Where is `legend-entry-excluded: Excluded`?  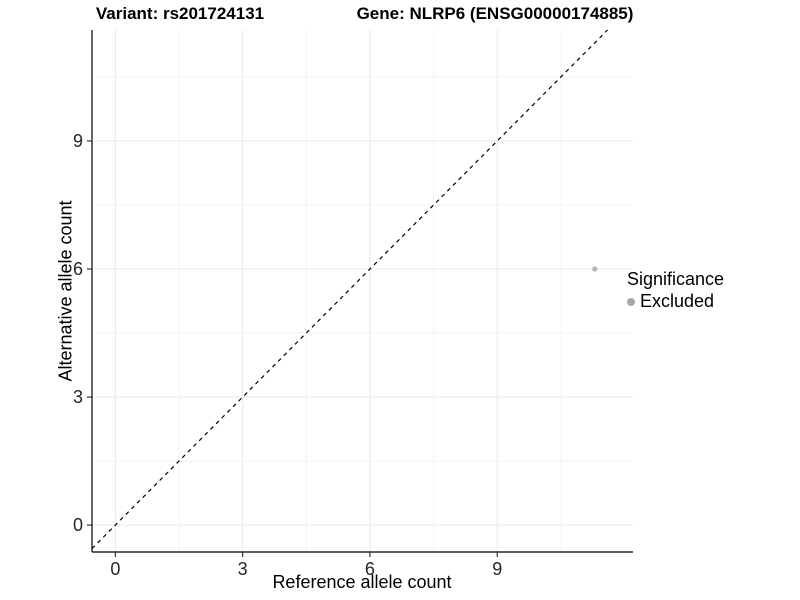
legend-entry-excluded: Excluded is located at coordinates (675, 301).